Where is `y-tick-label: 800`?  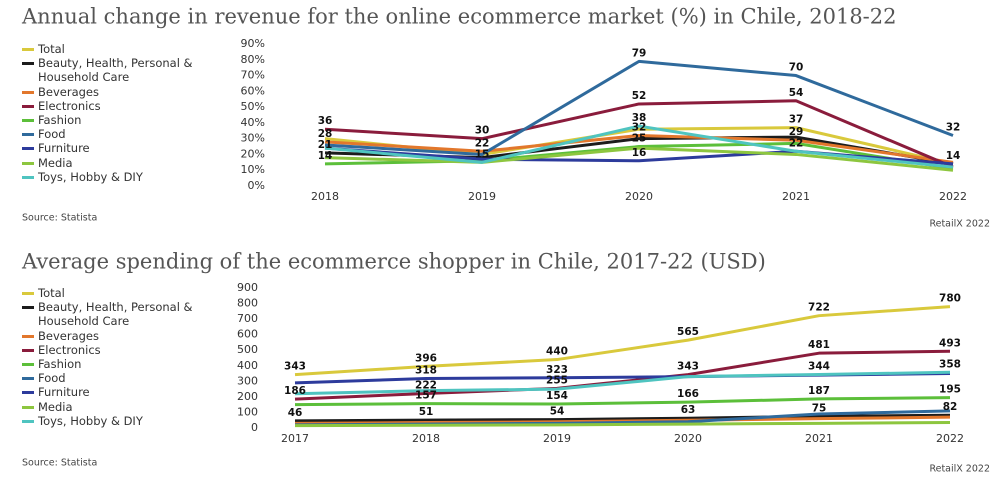 y-tick-label: 800 is located at coordinates (247, 303).